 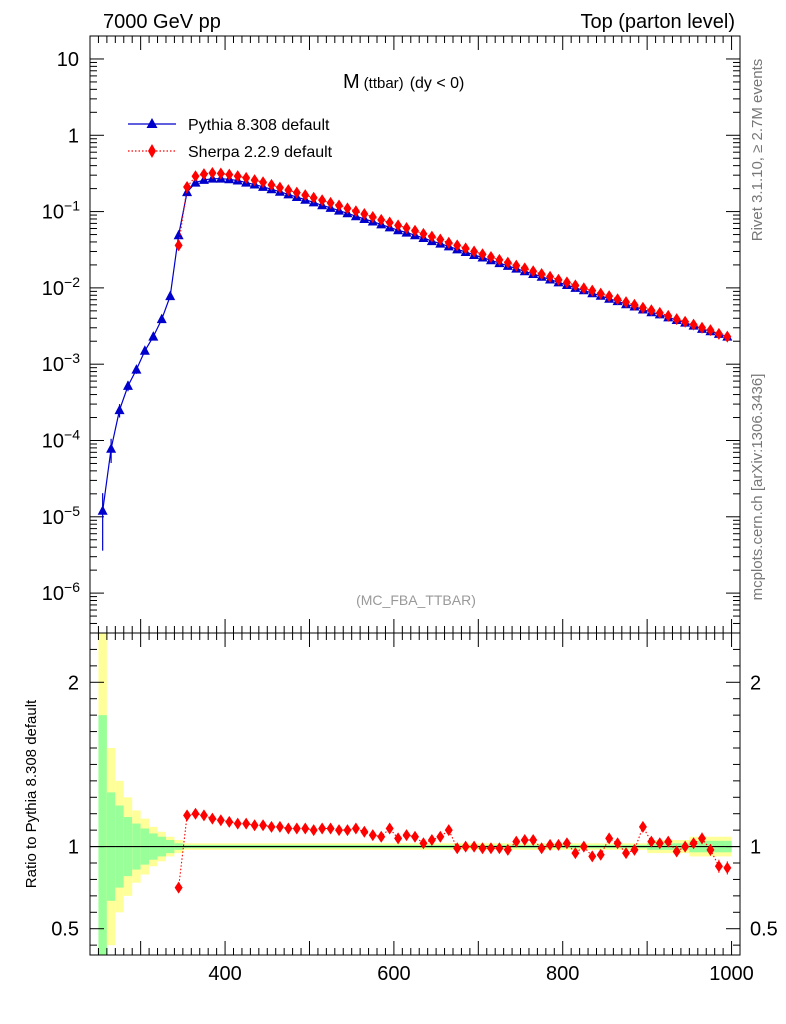 I want to click on plot-title-main: M, so click(x=351, y=82).